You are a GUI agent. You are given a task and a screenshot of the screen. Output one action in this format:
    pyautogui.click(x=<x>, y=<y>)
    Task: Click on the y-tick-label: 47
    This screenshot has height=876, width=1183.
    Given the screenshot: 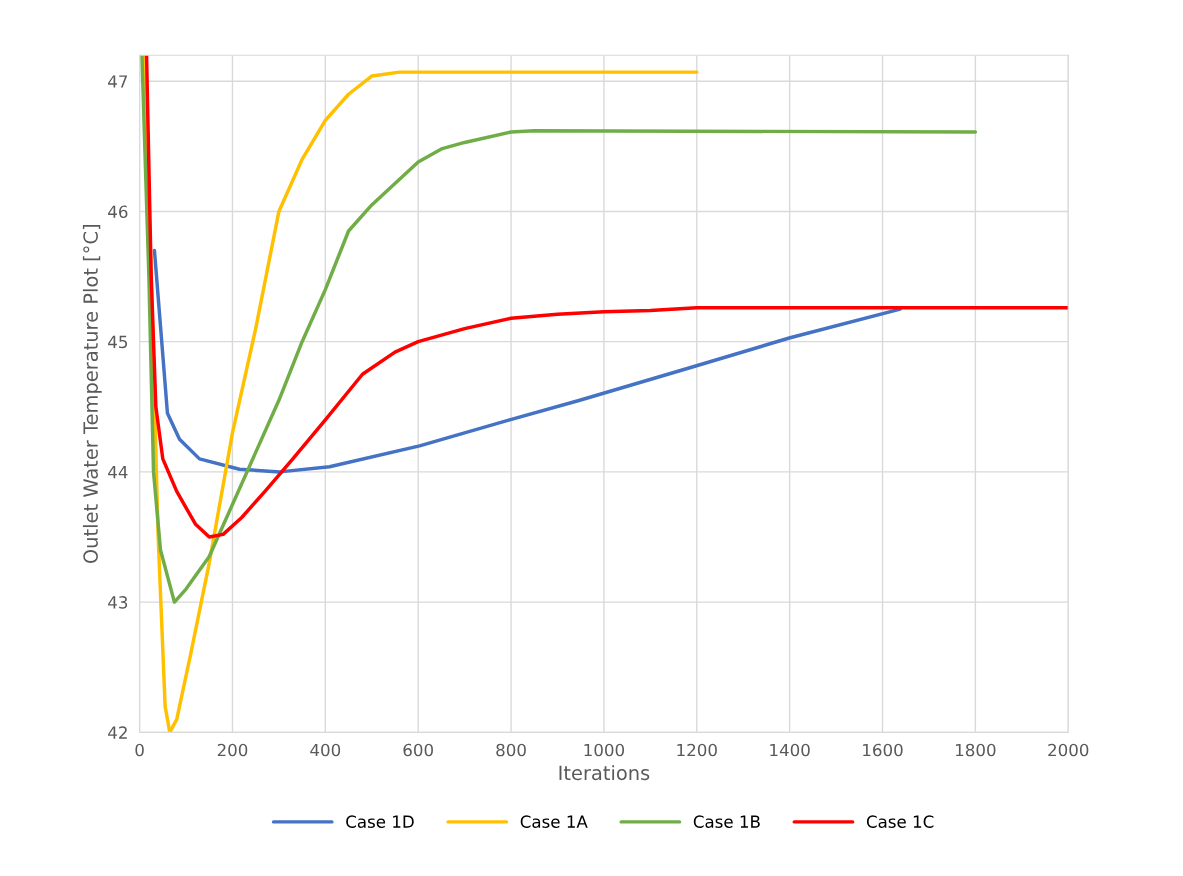 What is the action you would take?
    pyautogui.click(x=118, y=81)
    